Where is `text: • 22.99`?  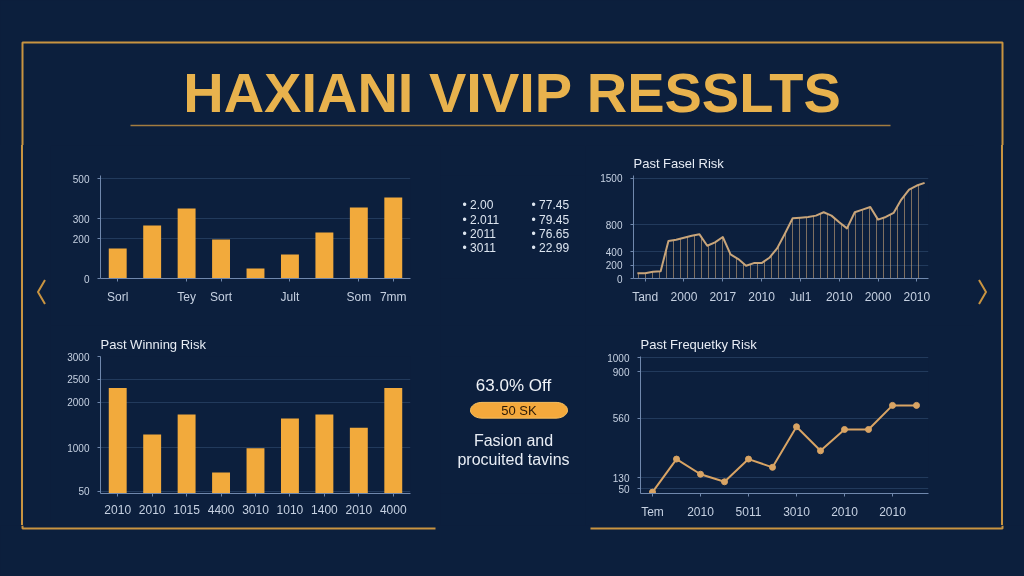
text: • 22.99 is located at coordinates (550, 248).